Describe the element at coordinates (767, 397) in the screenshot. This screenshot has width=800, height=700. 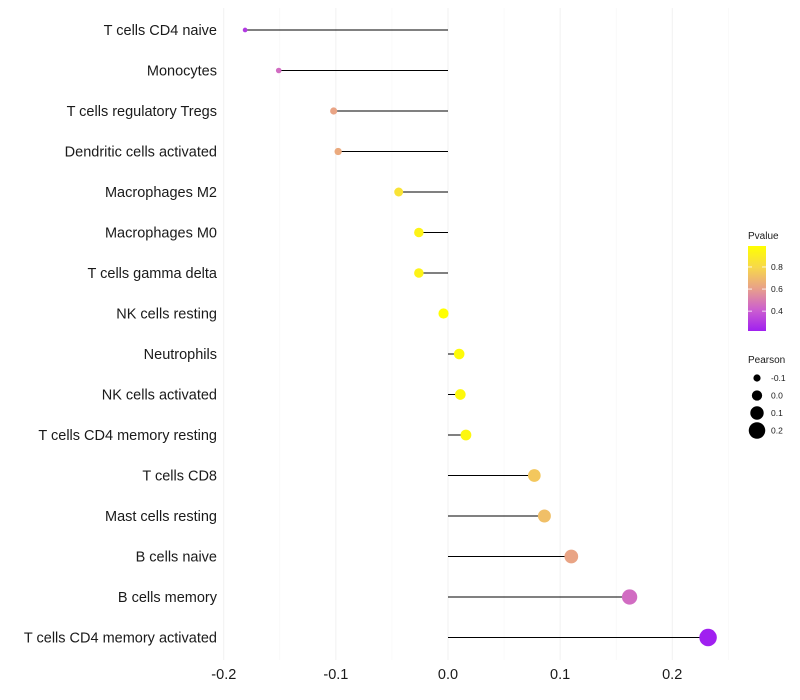
I see `pearson-legend: Pearson -0.1 0.0 0.1 0.2` at that location.